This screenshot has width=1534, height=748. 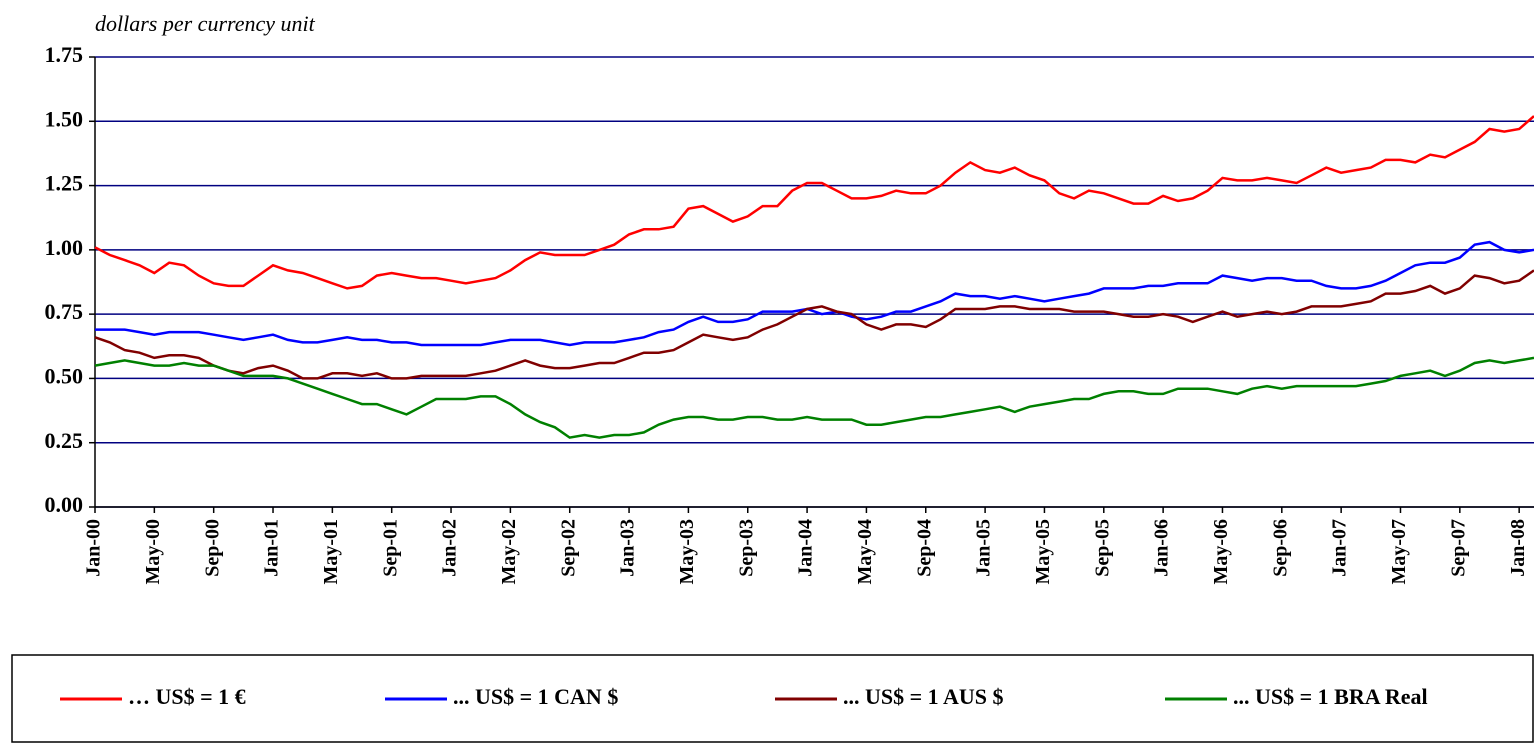 What do you see at coordinates (772, 698) in the screenshot?
I see `legend-box` at bounding box center [772, 698].